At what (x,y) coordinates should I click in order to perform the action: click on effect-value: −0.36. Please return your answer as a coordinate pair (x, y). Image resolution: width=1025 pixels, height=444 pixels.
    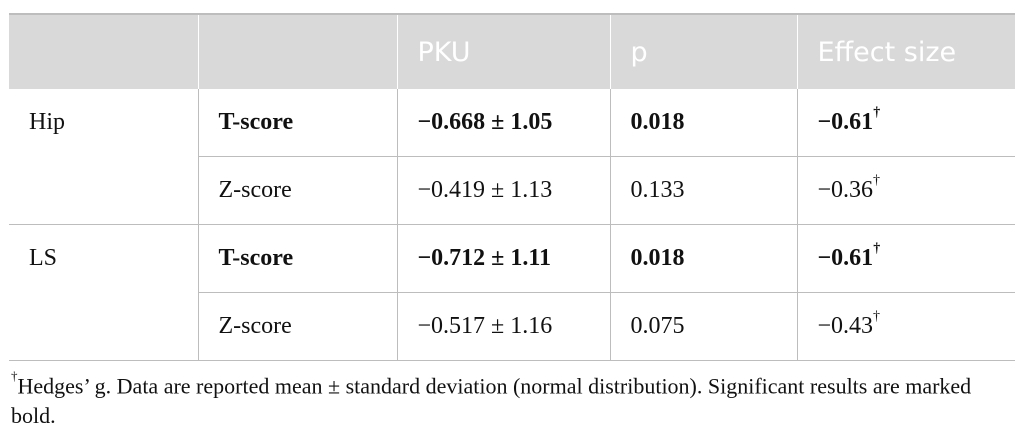
    Looking at the image, I should click on (845, 190).